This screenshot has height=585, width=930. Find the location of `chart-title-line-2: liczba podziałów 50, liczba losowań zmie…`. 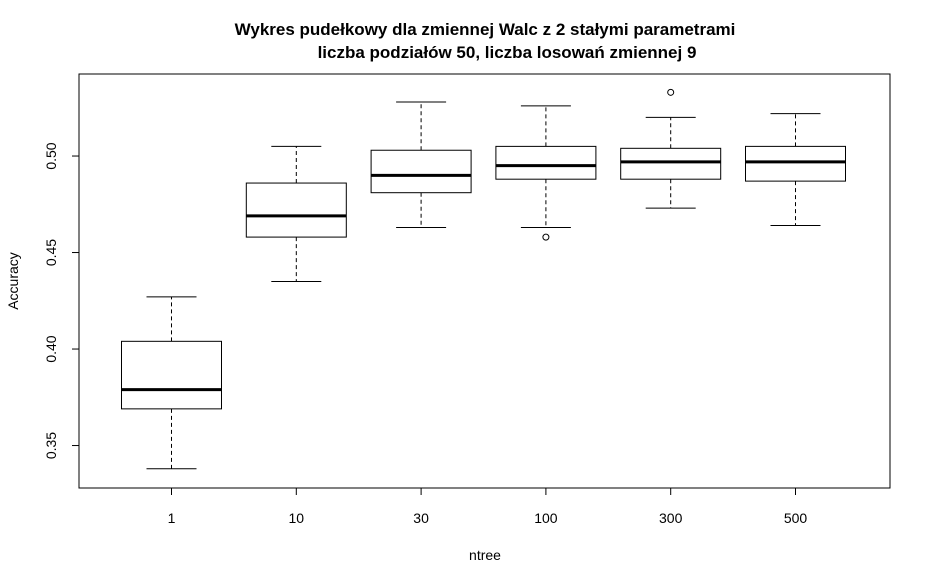

chart-title-line-2: liczba podziałów 50, liczba losowań zmie… is located at coordinates (507, 52).